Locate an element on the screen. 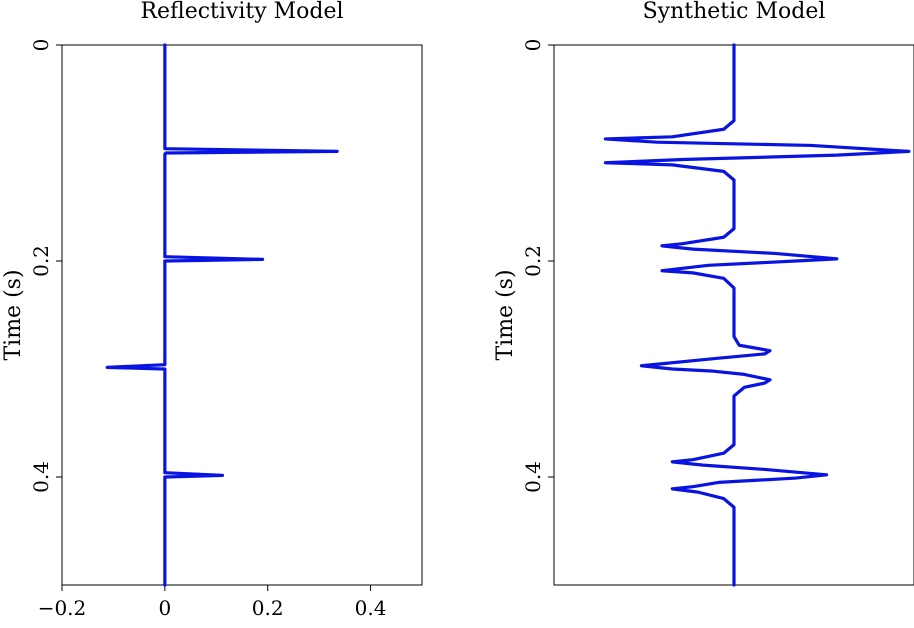 Image resolution: width=914 pixels, height=628 pixels. chart-title: Reflectivity Model is located at coordinates (241, 12).